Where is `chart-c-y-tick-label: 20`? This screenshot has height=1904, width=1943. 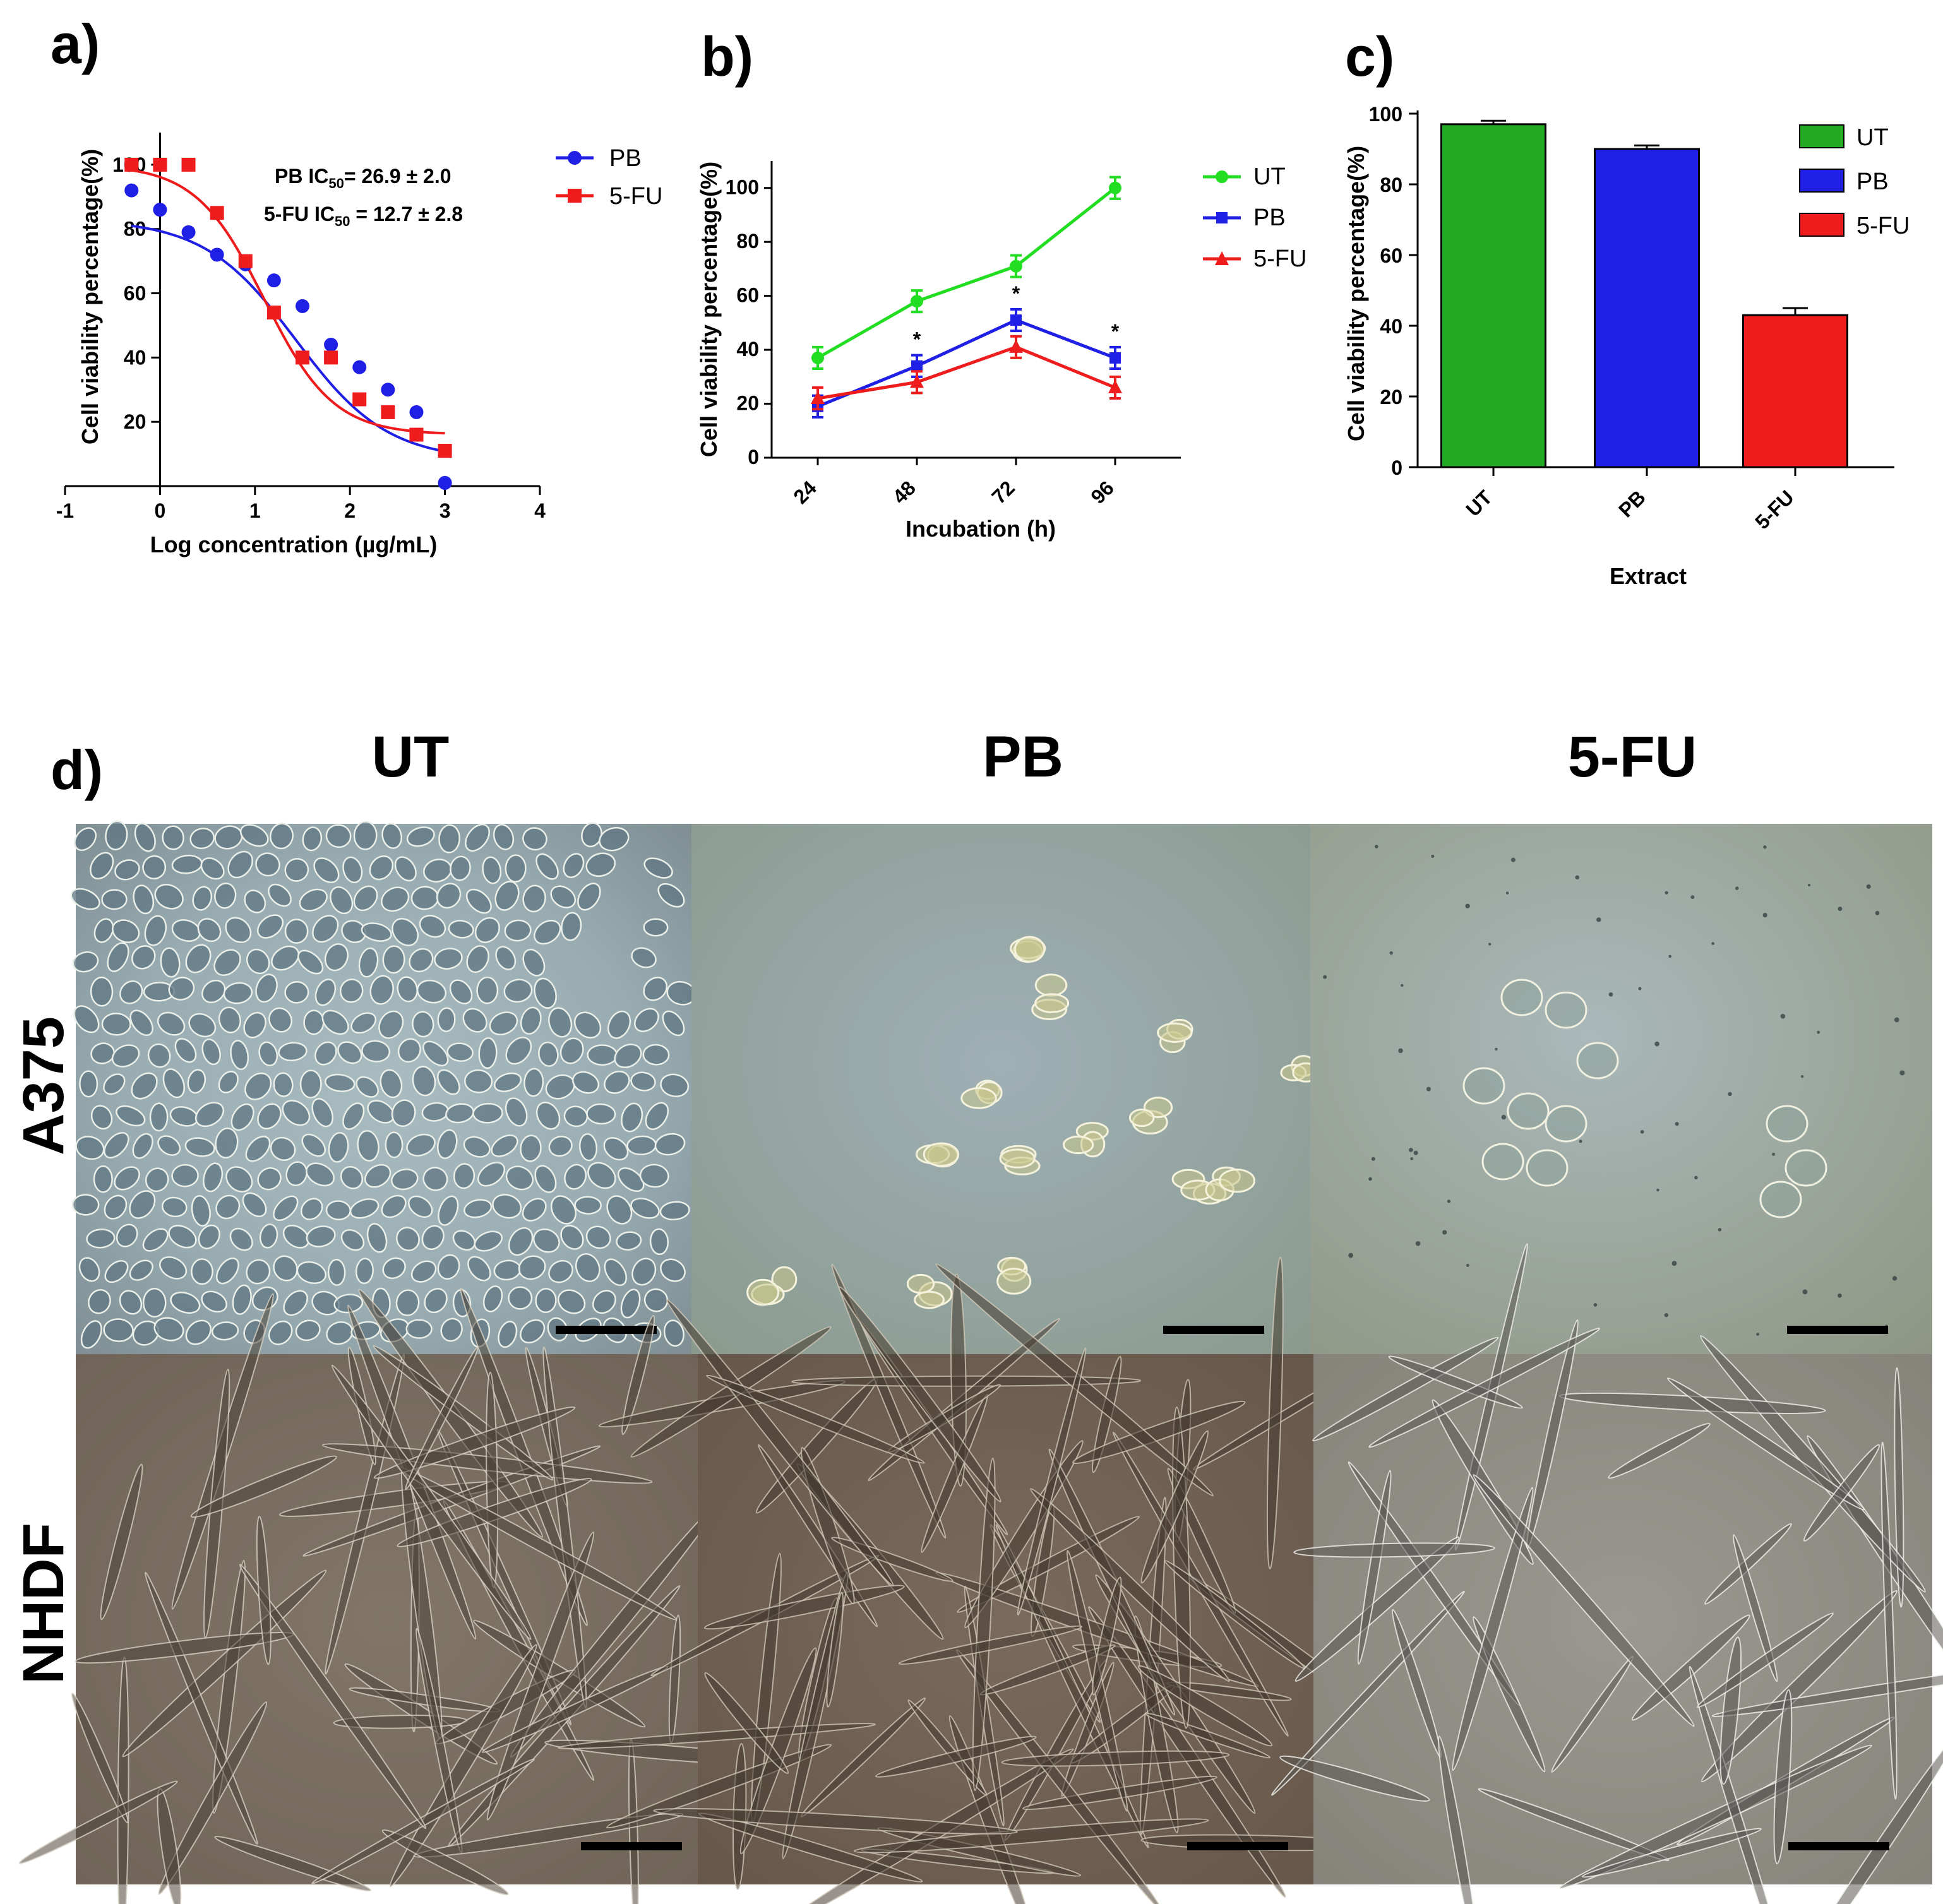
chart-c-y-tick-label: 20 is located at coordinates (1391, 397).